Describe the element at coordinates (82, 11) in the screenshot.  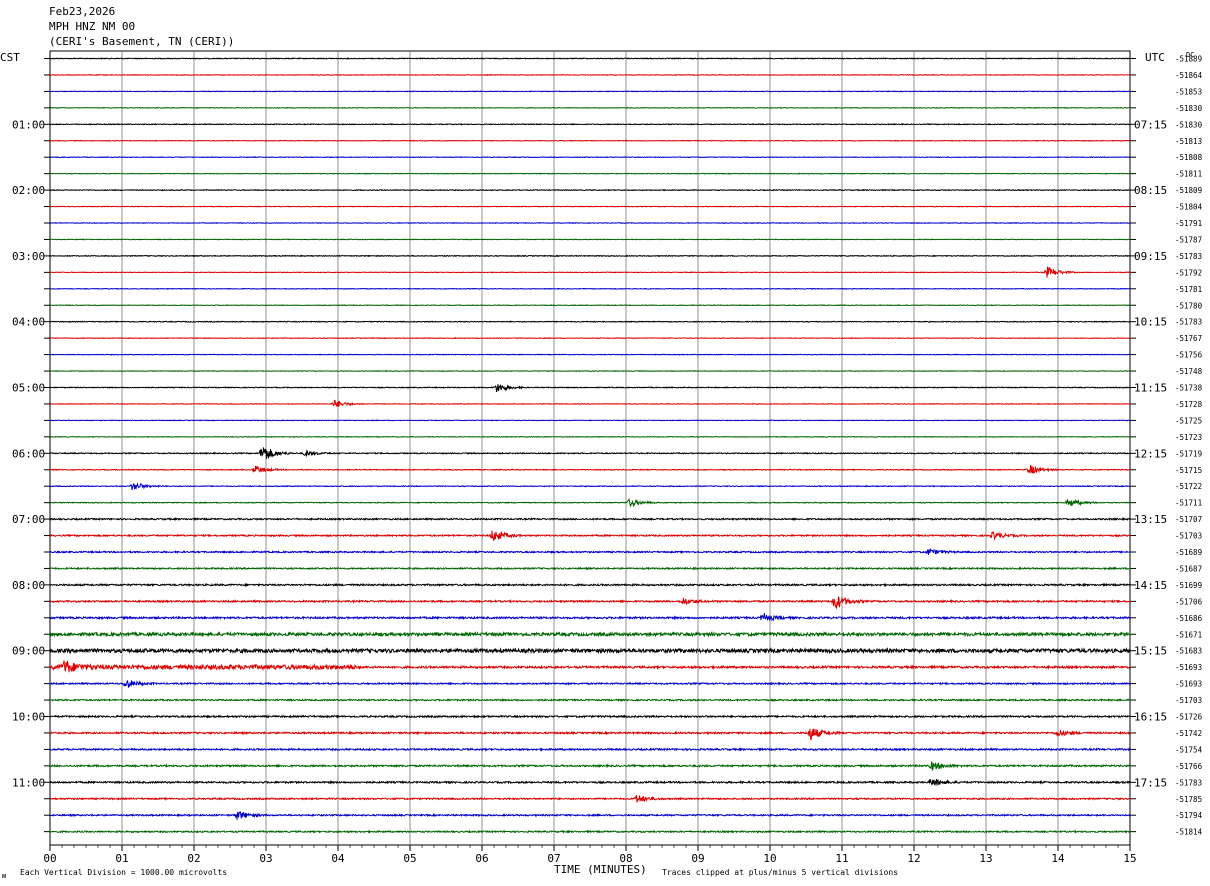
I see `date-label: Feb23,2026` at that location.